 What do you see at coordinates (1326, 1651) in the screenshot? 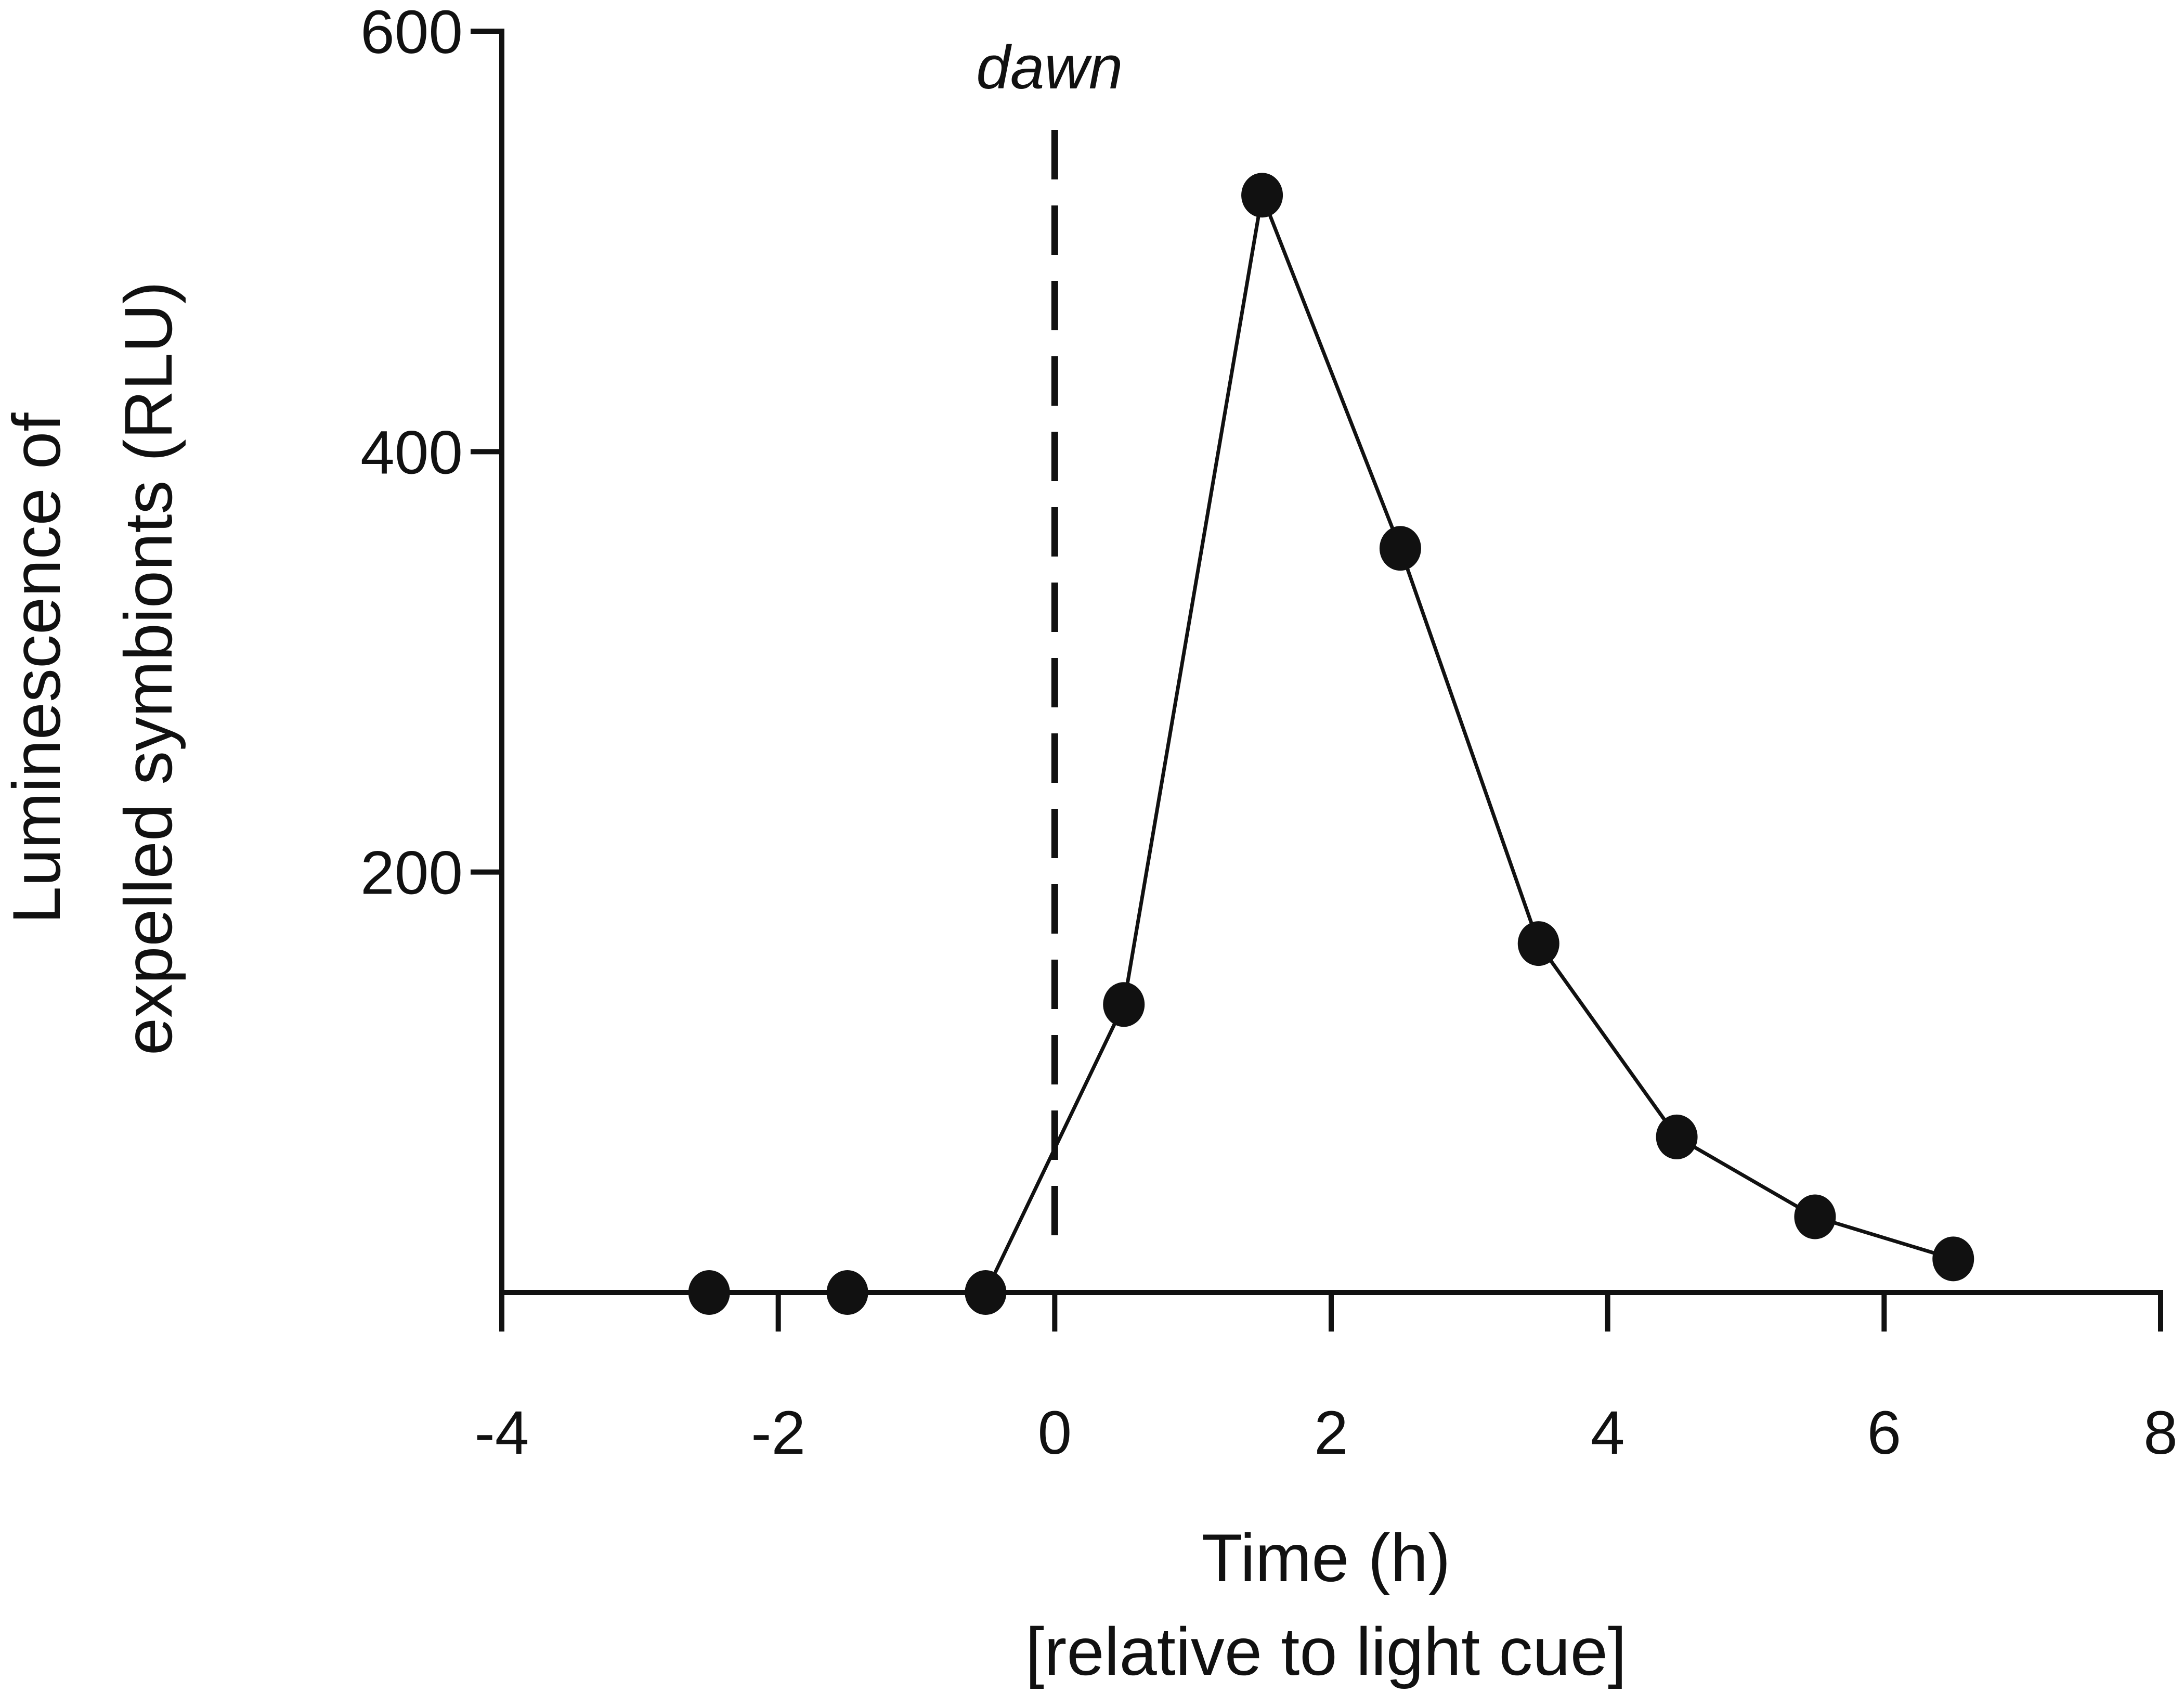
I see `x-axis-subtitle: [relative to light cue]` at bounding box center [1326, 1651].